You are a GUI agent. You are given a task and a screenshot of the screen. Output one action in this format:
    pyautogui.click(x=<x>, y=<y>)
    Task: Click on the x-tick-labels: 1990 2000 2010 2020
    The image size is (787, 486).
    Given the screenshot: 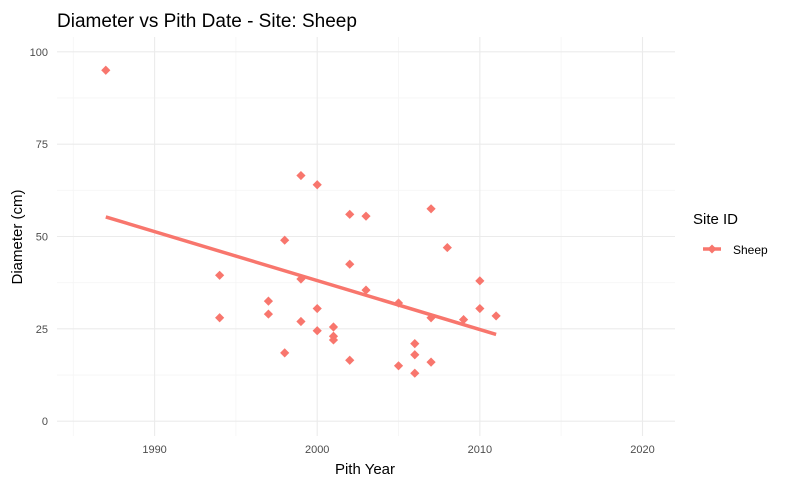 What is the action you would take?
    pyautogui.click(x=398, y=450)
    